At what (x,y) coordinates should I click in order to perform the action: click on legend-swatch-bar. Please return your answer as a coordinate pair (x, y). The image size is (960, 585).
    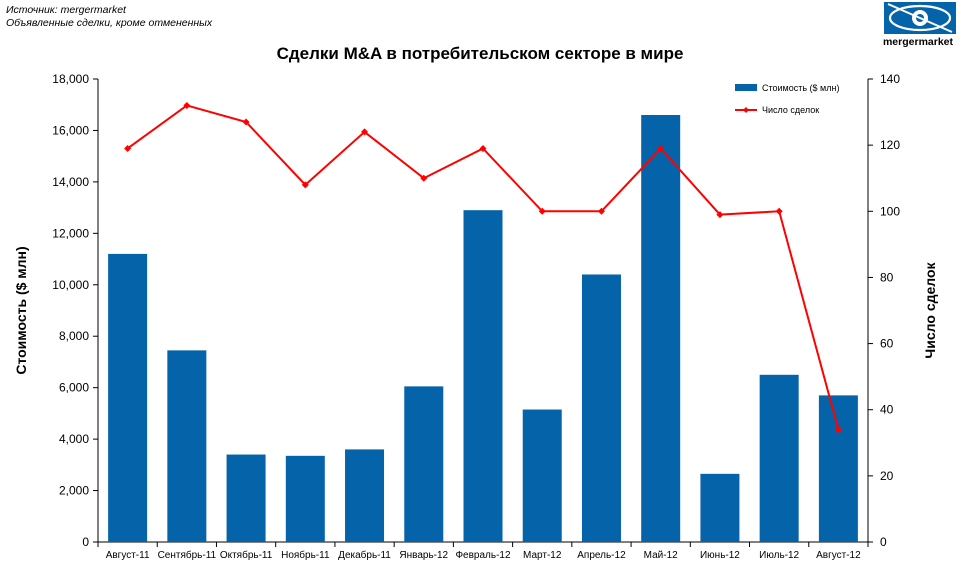
    Looking at the image, I should click on (746, 87).